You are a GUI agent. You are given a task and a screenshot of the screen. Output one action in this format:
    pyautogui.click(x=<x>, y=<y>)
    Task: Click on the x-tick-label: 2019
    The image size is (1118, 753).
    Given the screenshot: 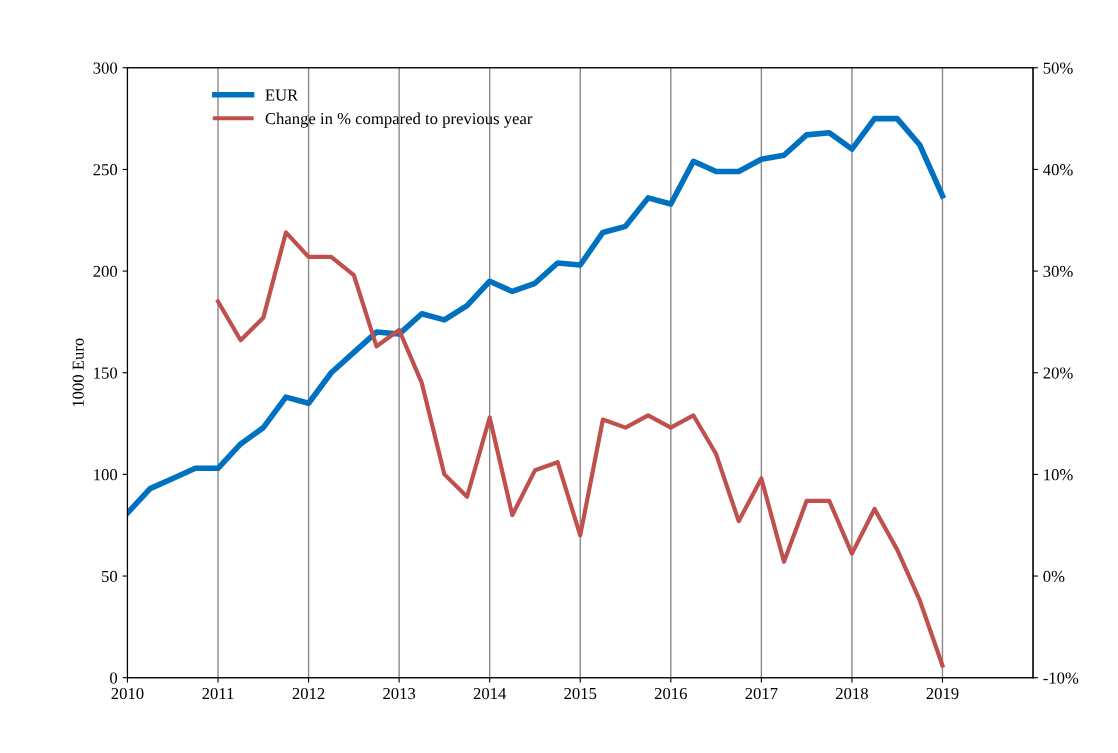 What is the action you would take?
    pyautogui.click(x=942, y=693)
    